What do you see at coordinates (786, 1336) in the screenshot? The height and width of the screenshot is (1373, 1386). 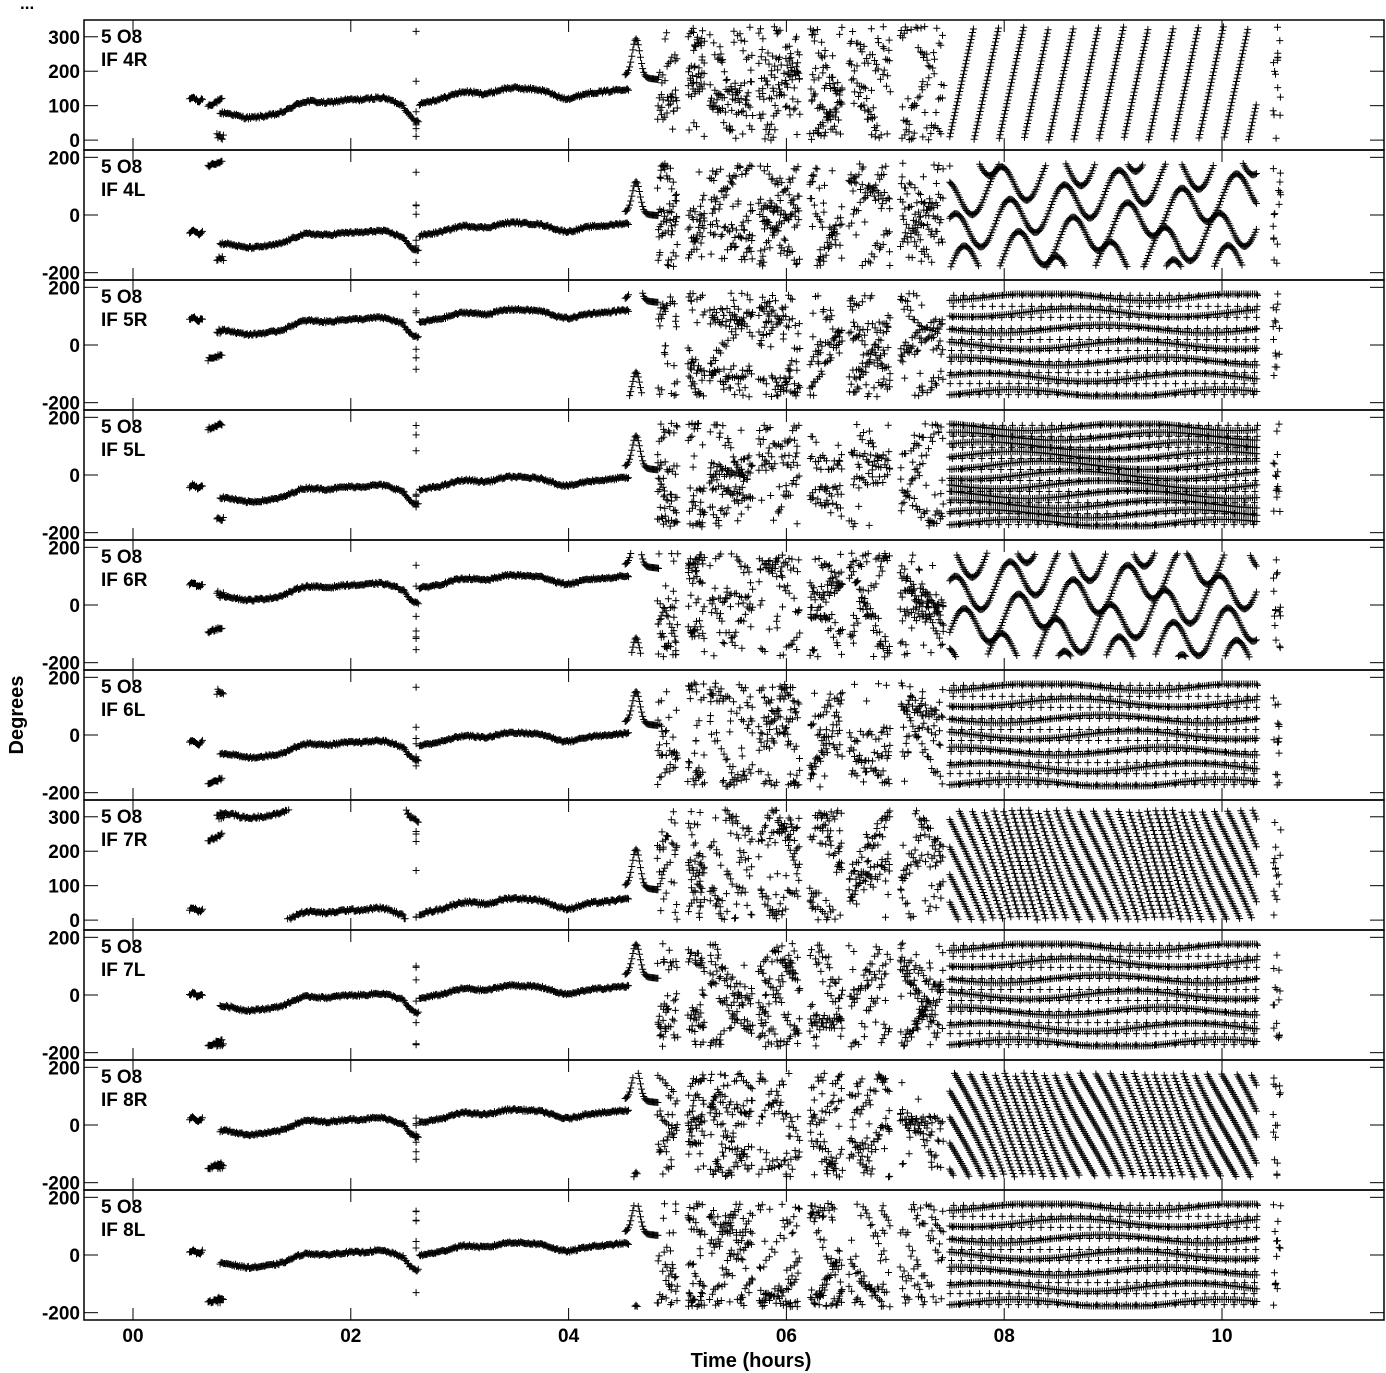 I see `x-tick-label: 06` at bounding box center [786, 1336].